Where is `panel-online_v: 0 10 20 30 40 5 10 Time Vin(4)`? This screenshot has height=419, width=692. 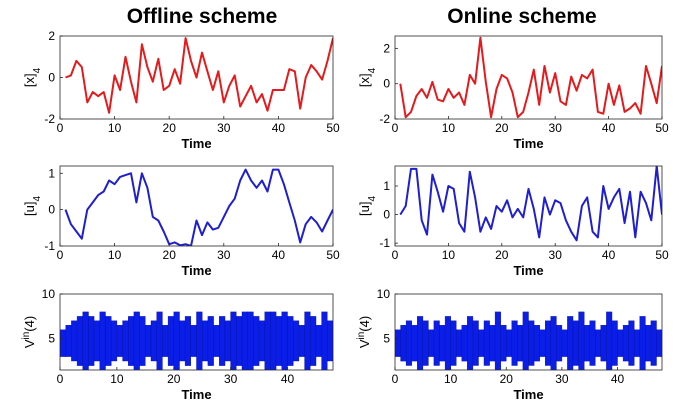 panel-online_v: 0 10 20 30 40 5 10 Time Vin(4) is located at coordinates (509, 344).